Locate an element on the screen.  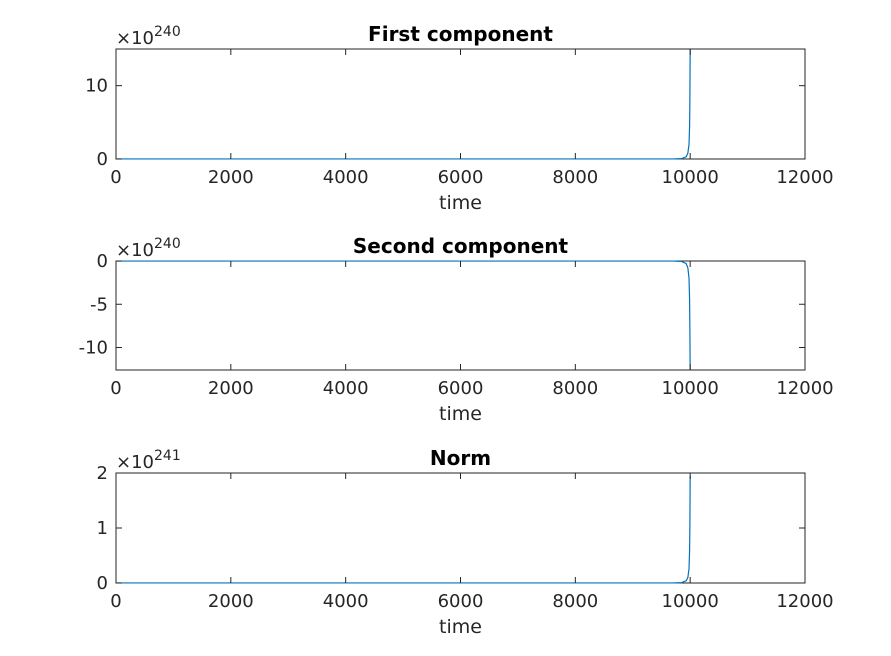
chart-title: Norm is located at coordinates (460, 458).